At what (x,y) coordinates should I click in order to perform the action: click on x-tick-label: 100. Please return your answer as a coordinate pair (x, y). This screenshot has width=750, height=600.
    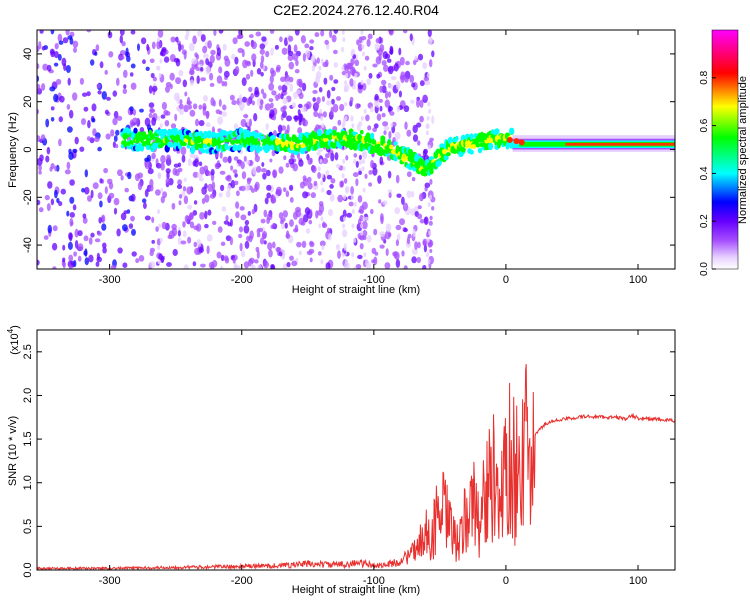
    Looking at the image, I should click on (638, 581).